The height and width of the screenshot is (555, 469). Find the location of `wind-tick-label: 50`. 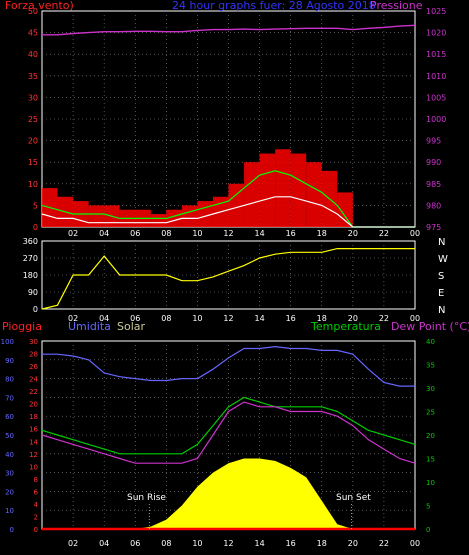

wind-tick-label: 50 is located at coordinates (33, 11).